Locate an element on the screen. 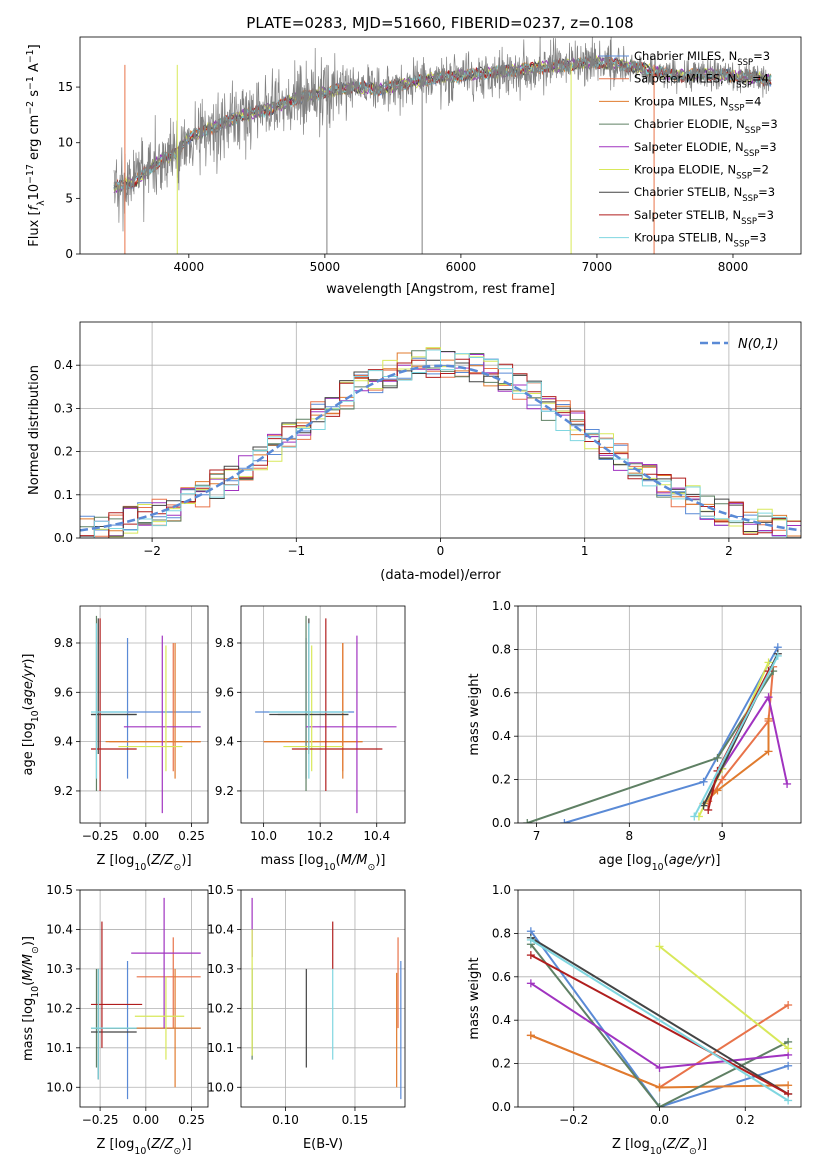 This screenshot has width=819, height=1170. x-tick-label: 6000 is located at coordinates (461, 267).